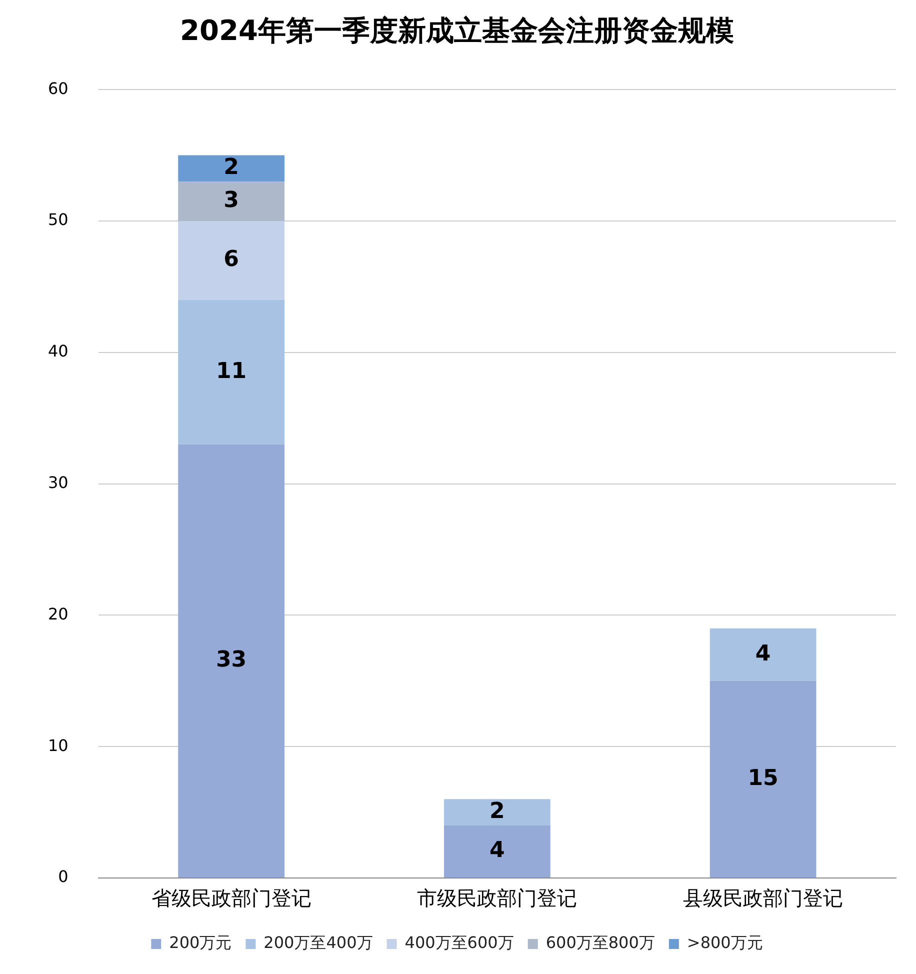 The height and width of the screenshot is (974, 916). Describe the element at coordinates (459, 942) in the screenshot. I see `legend-label: 400万至600万` at that location.